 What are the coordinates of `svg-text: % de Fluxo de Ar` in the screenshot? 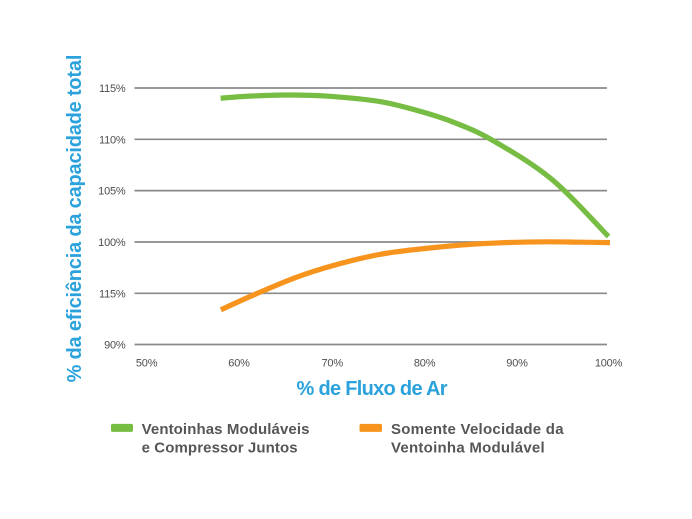 It's located at (372, 389).